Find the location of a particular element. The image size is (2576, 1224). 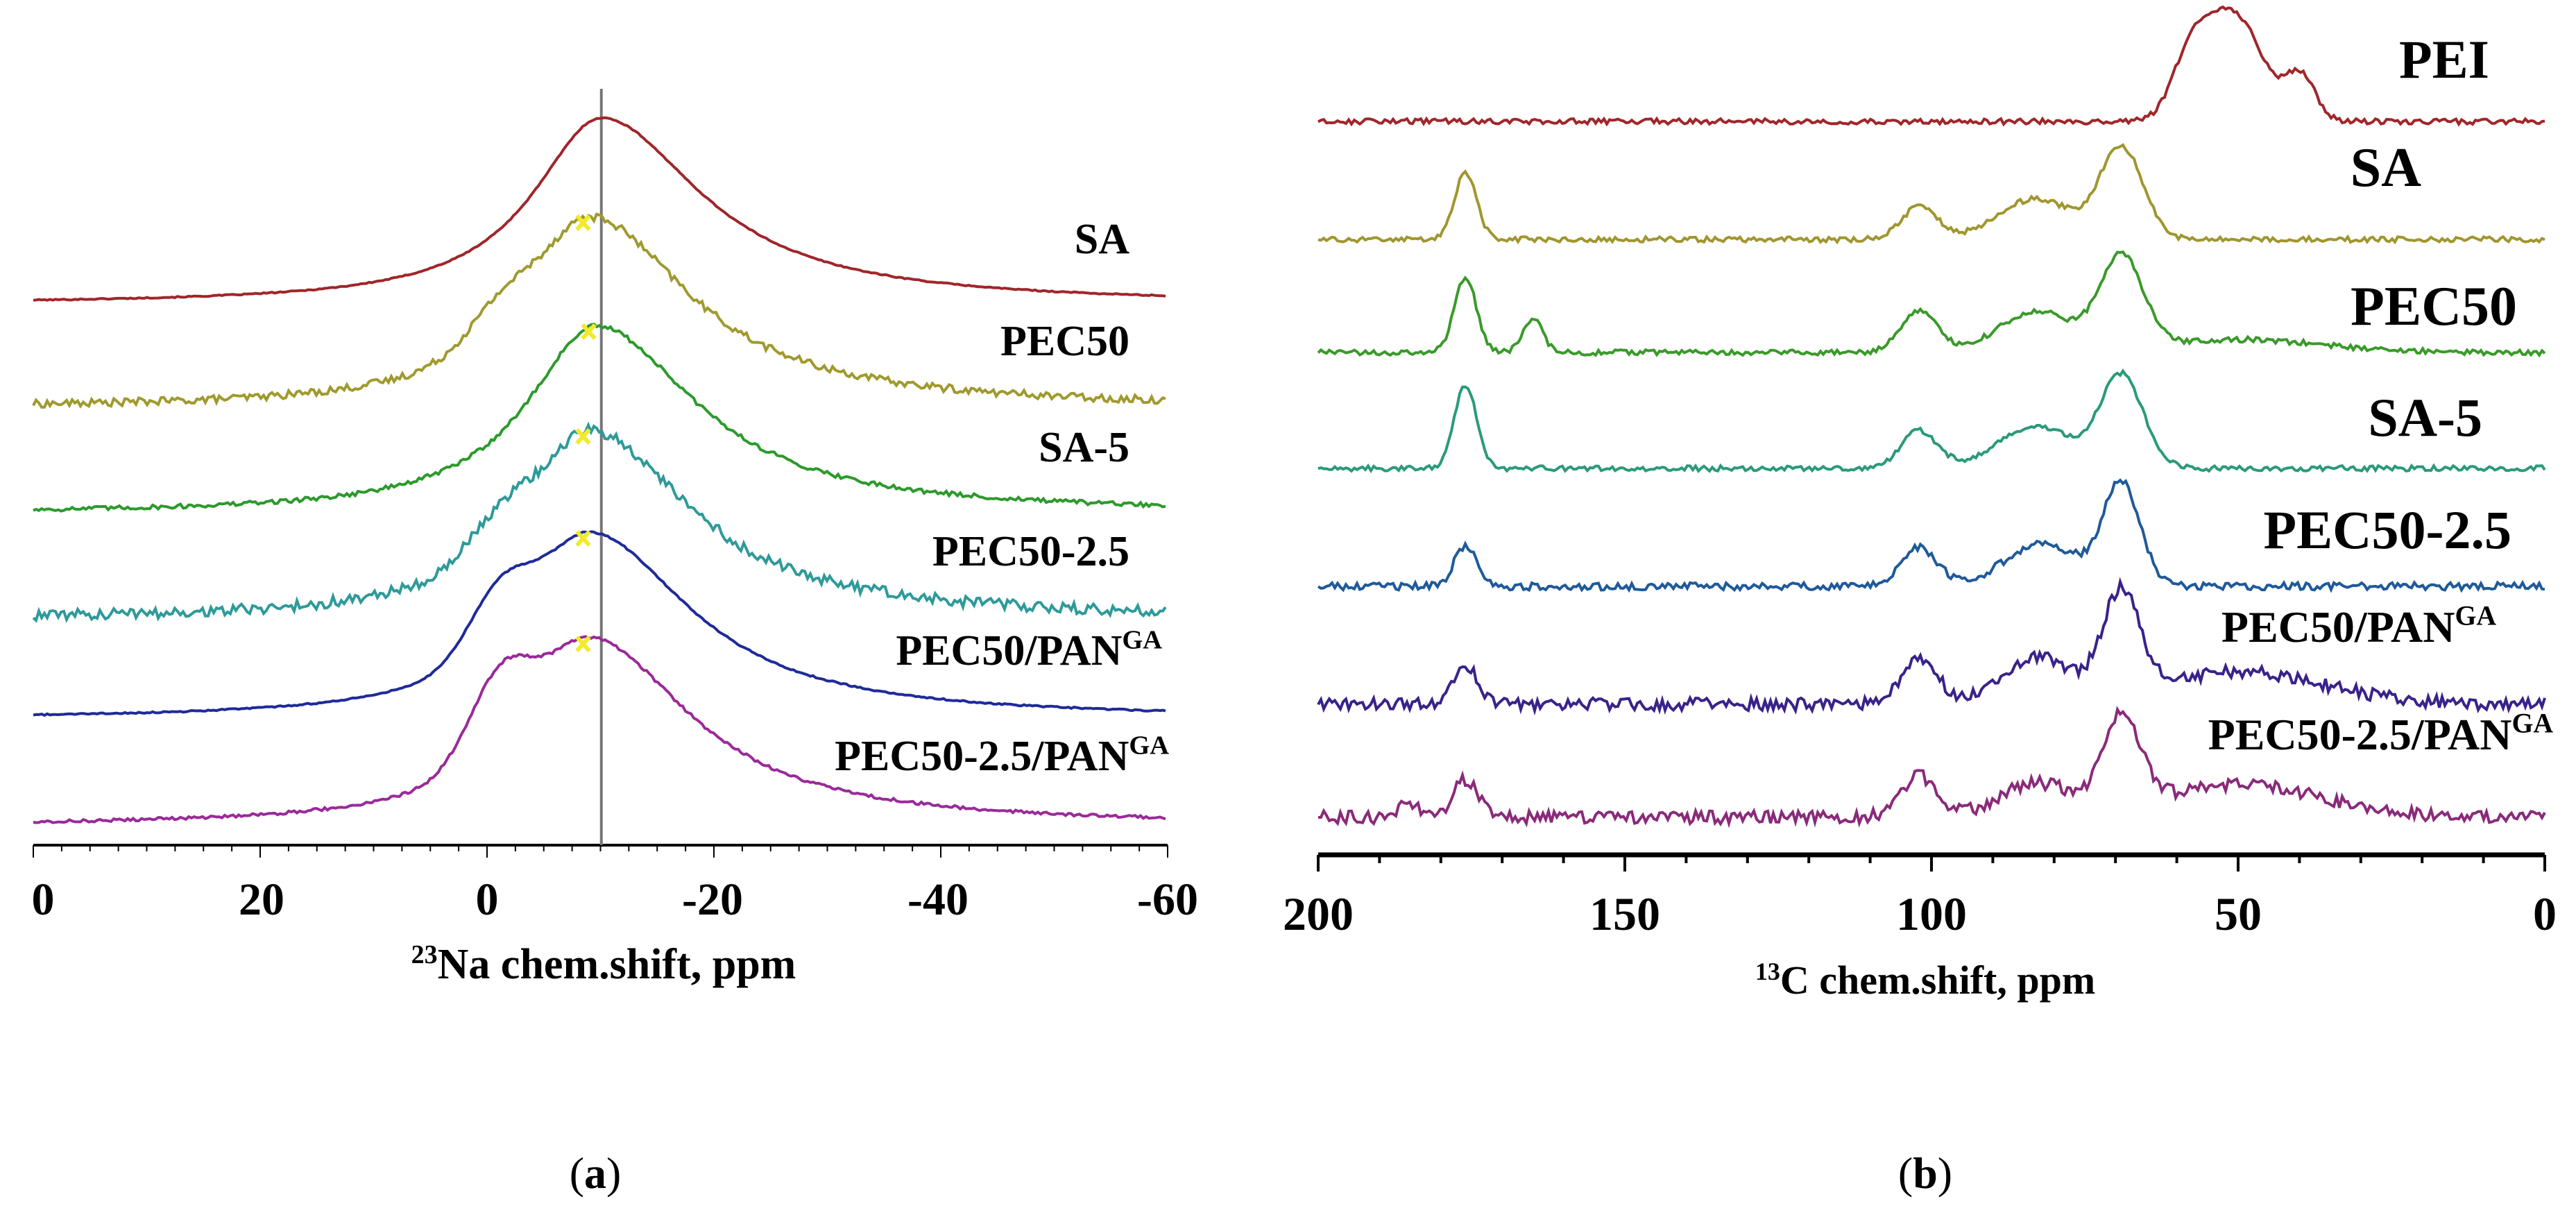

x-tick-label: 100 is located at coordinates (1931, 913).